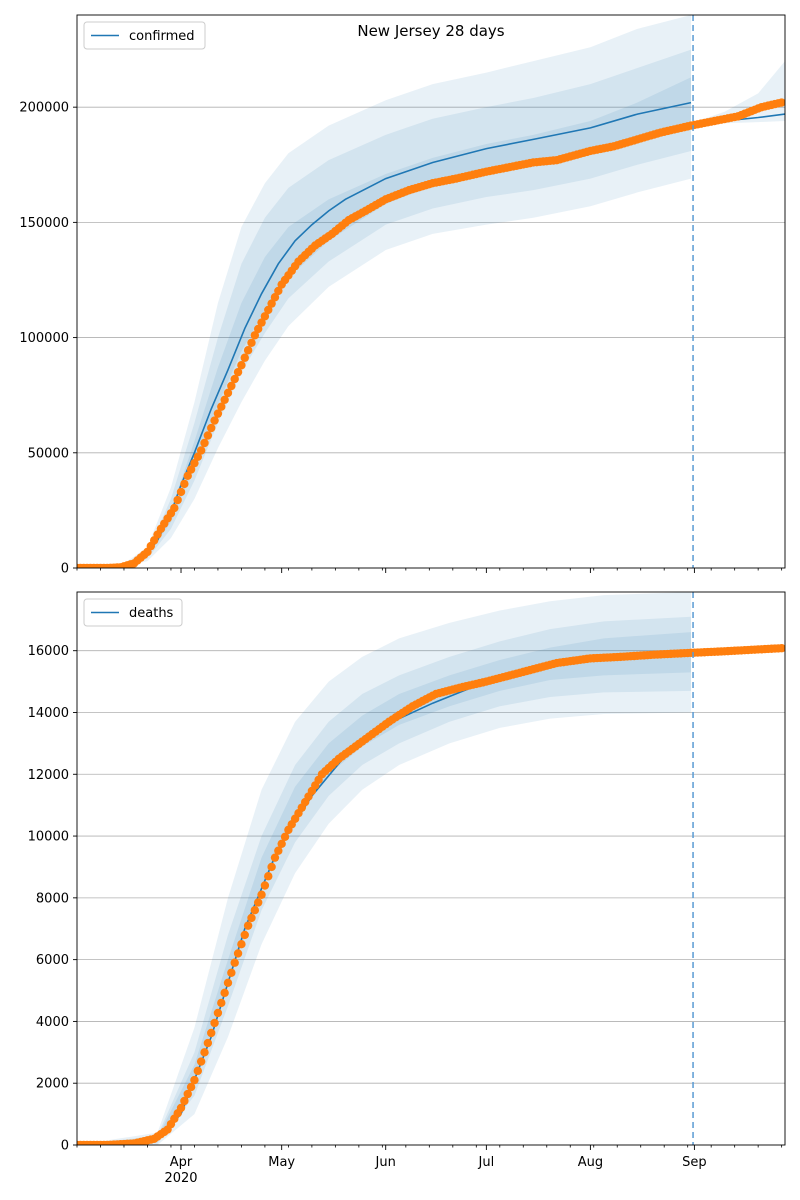 The image size is (800, 1200). What do you see at coordinates (48, 837) in the screenshot?
I see `y-tick-label: 10000` at bounding box center [48, 837].